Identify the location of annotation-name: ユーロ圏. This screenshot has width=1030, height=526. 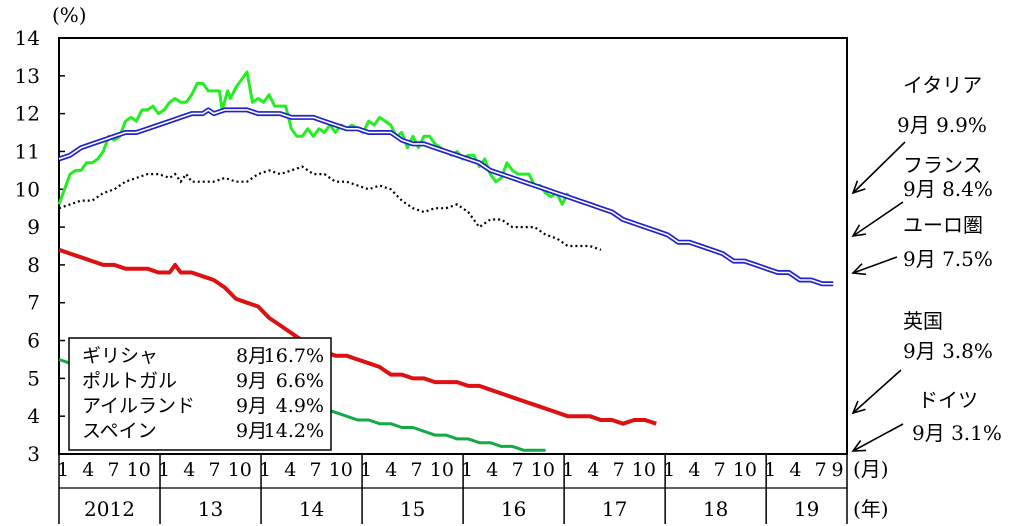
(943, 225).